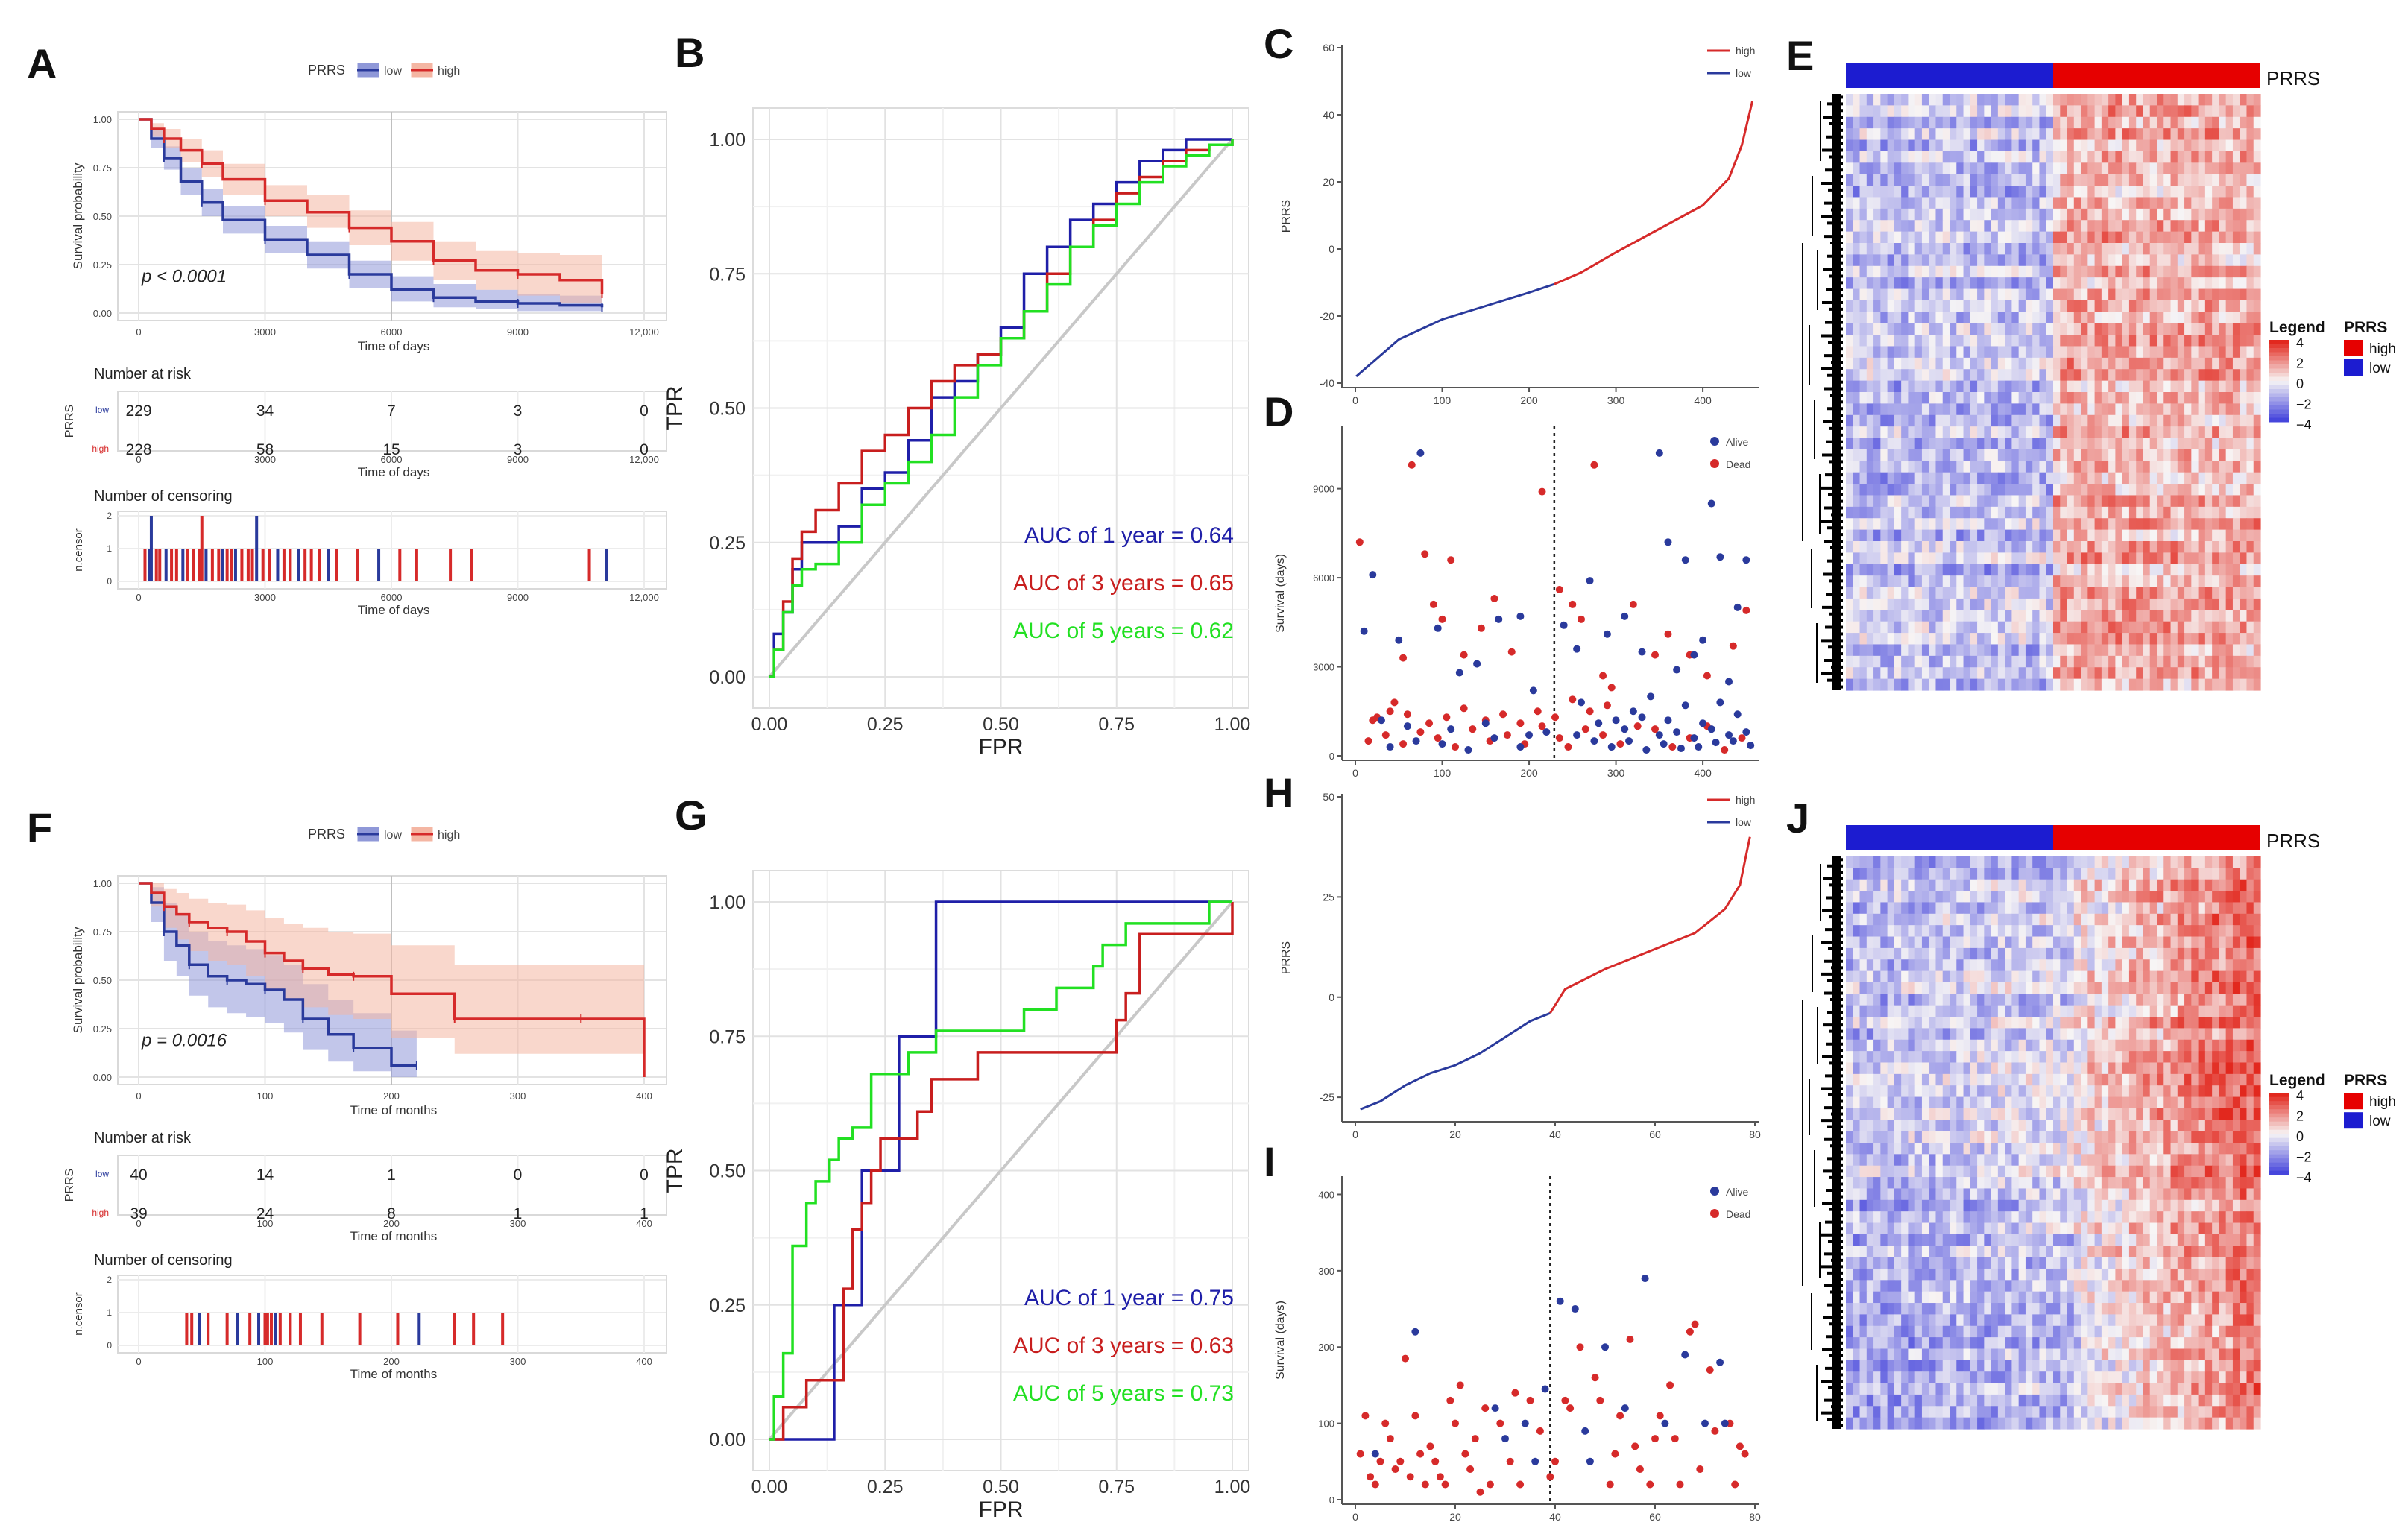 The height and width of the screenshot is (1531, 2408). Describe the element at coordinates (265, 1175) in the screenshot. I see `F-risk-low-1: 14` at that location.